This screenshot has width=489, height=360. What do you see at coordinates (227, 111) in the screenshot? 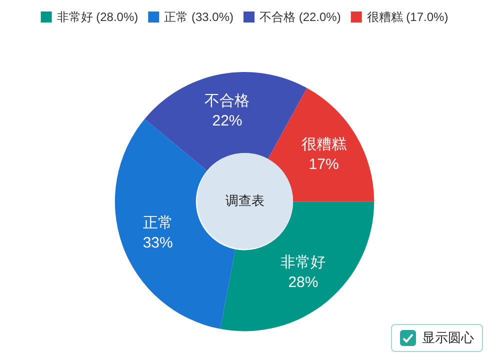
I see `data-label: 不合格 22%` at bounding box center [227, 111].